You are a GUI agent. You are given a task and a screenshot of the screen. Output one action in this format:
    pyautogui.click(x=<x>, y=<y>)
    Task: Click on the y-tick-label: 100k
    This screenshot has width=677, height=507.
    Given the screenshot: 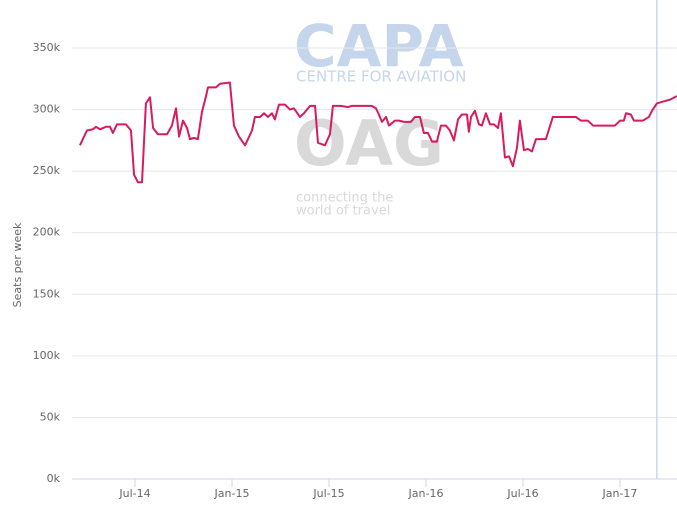 What is the action you would take?
    pyautogui.click(x=47, y=355)
    